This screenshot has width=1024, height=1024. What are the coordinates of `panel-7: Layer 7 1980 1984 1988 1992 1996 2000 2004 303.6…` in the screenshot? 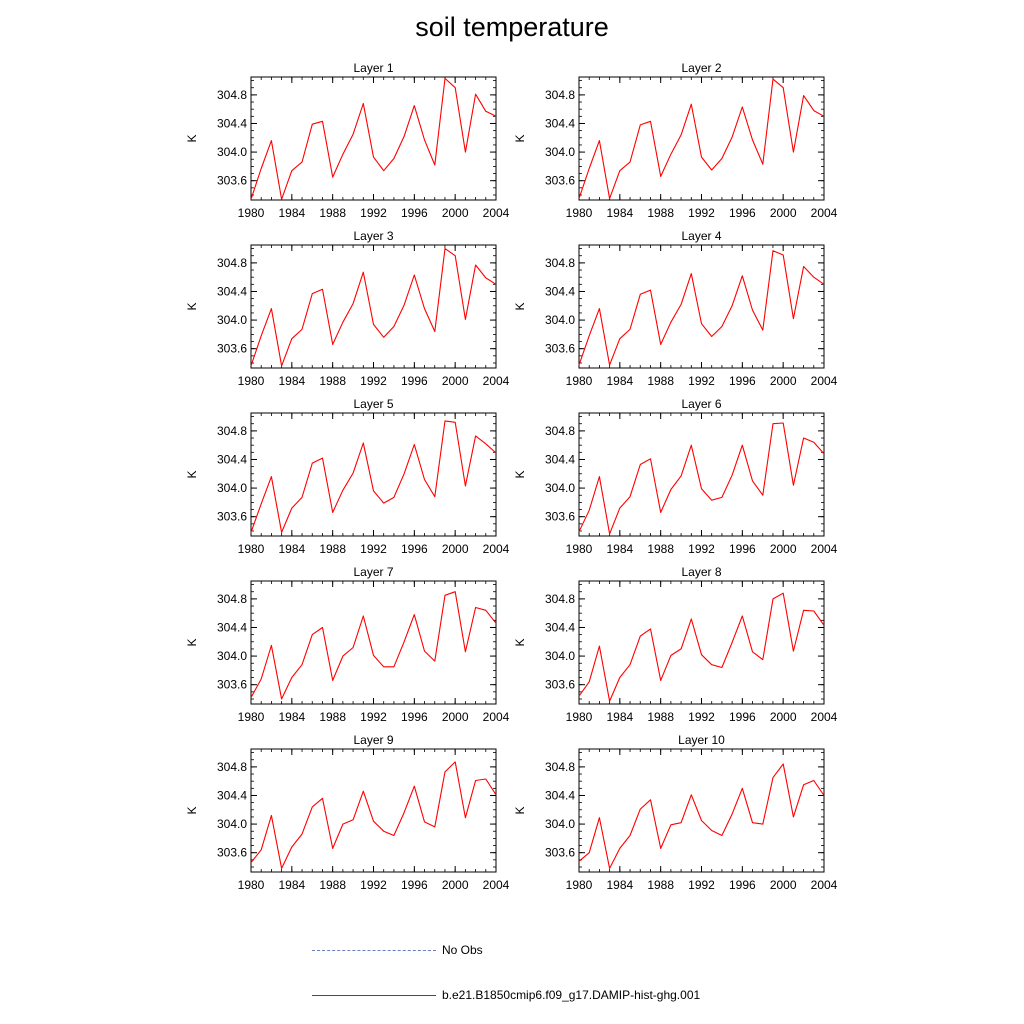 It's located at (347, 644).